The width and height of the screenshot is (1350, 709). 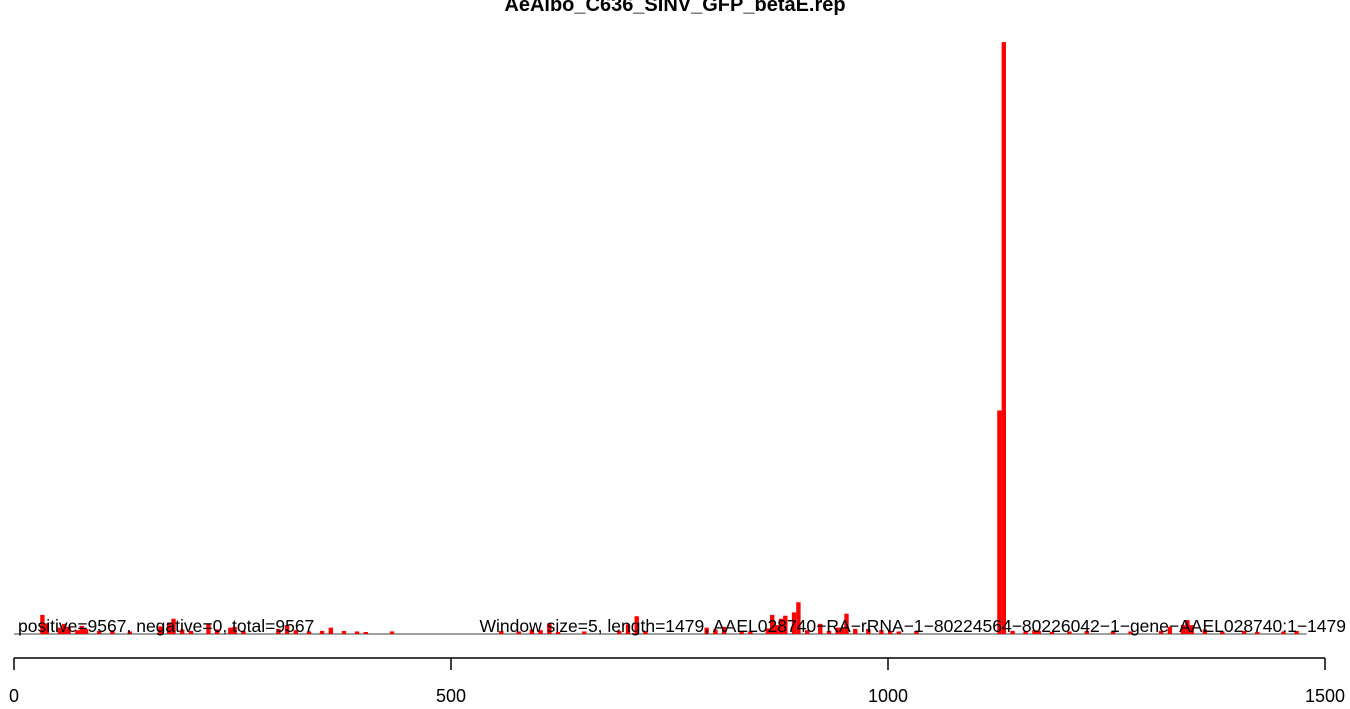 What do you see at coordinates (888, 696) in the screenshot?
I see `x-tick-label-1000: 1000` at bounding box center [888, 696].